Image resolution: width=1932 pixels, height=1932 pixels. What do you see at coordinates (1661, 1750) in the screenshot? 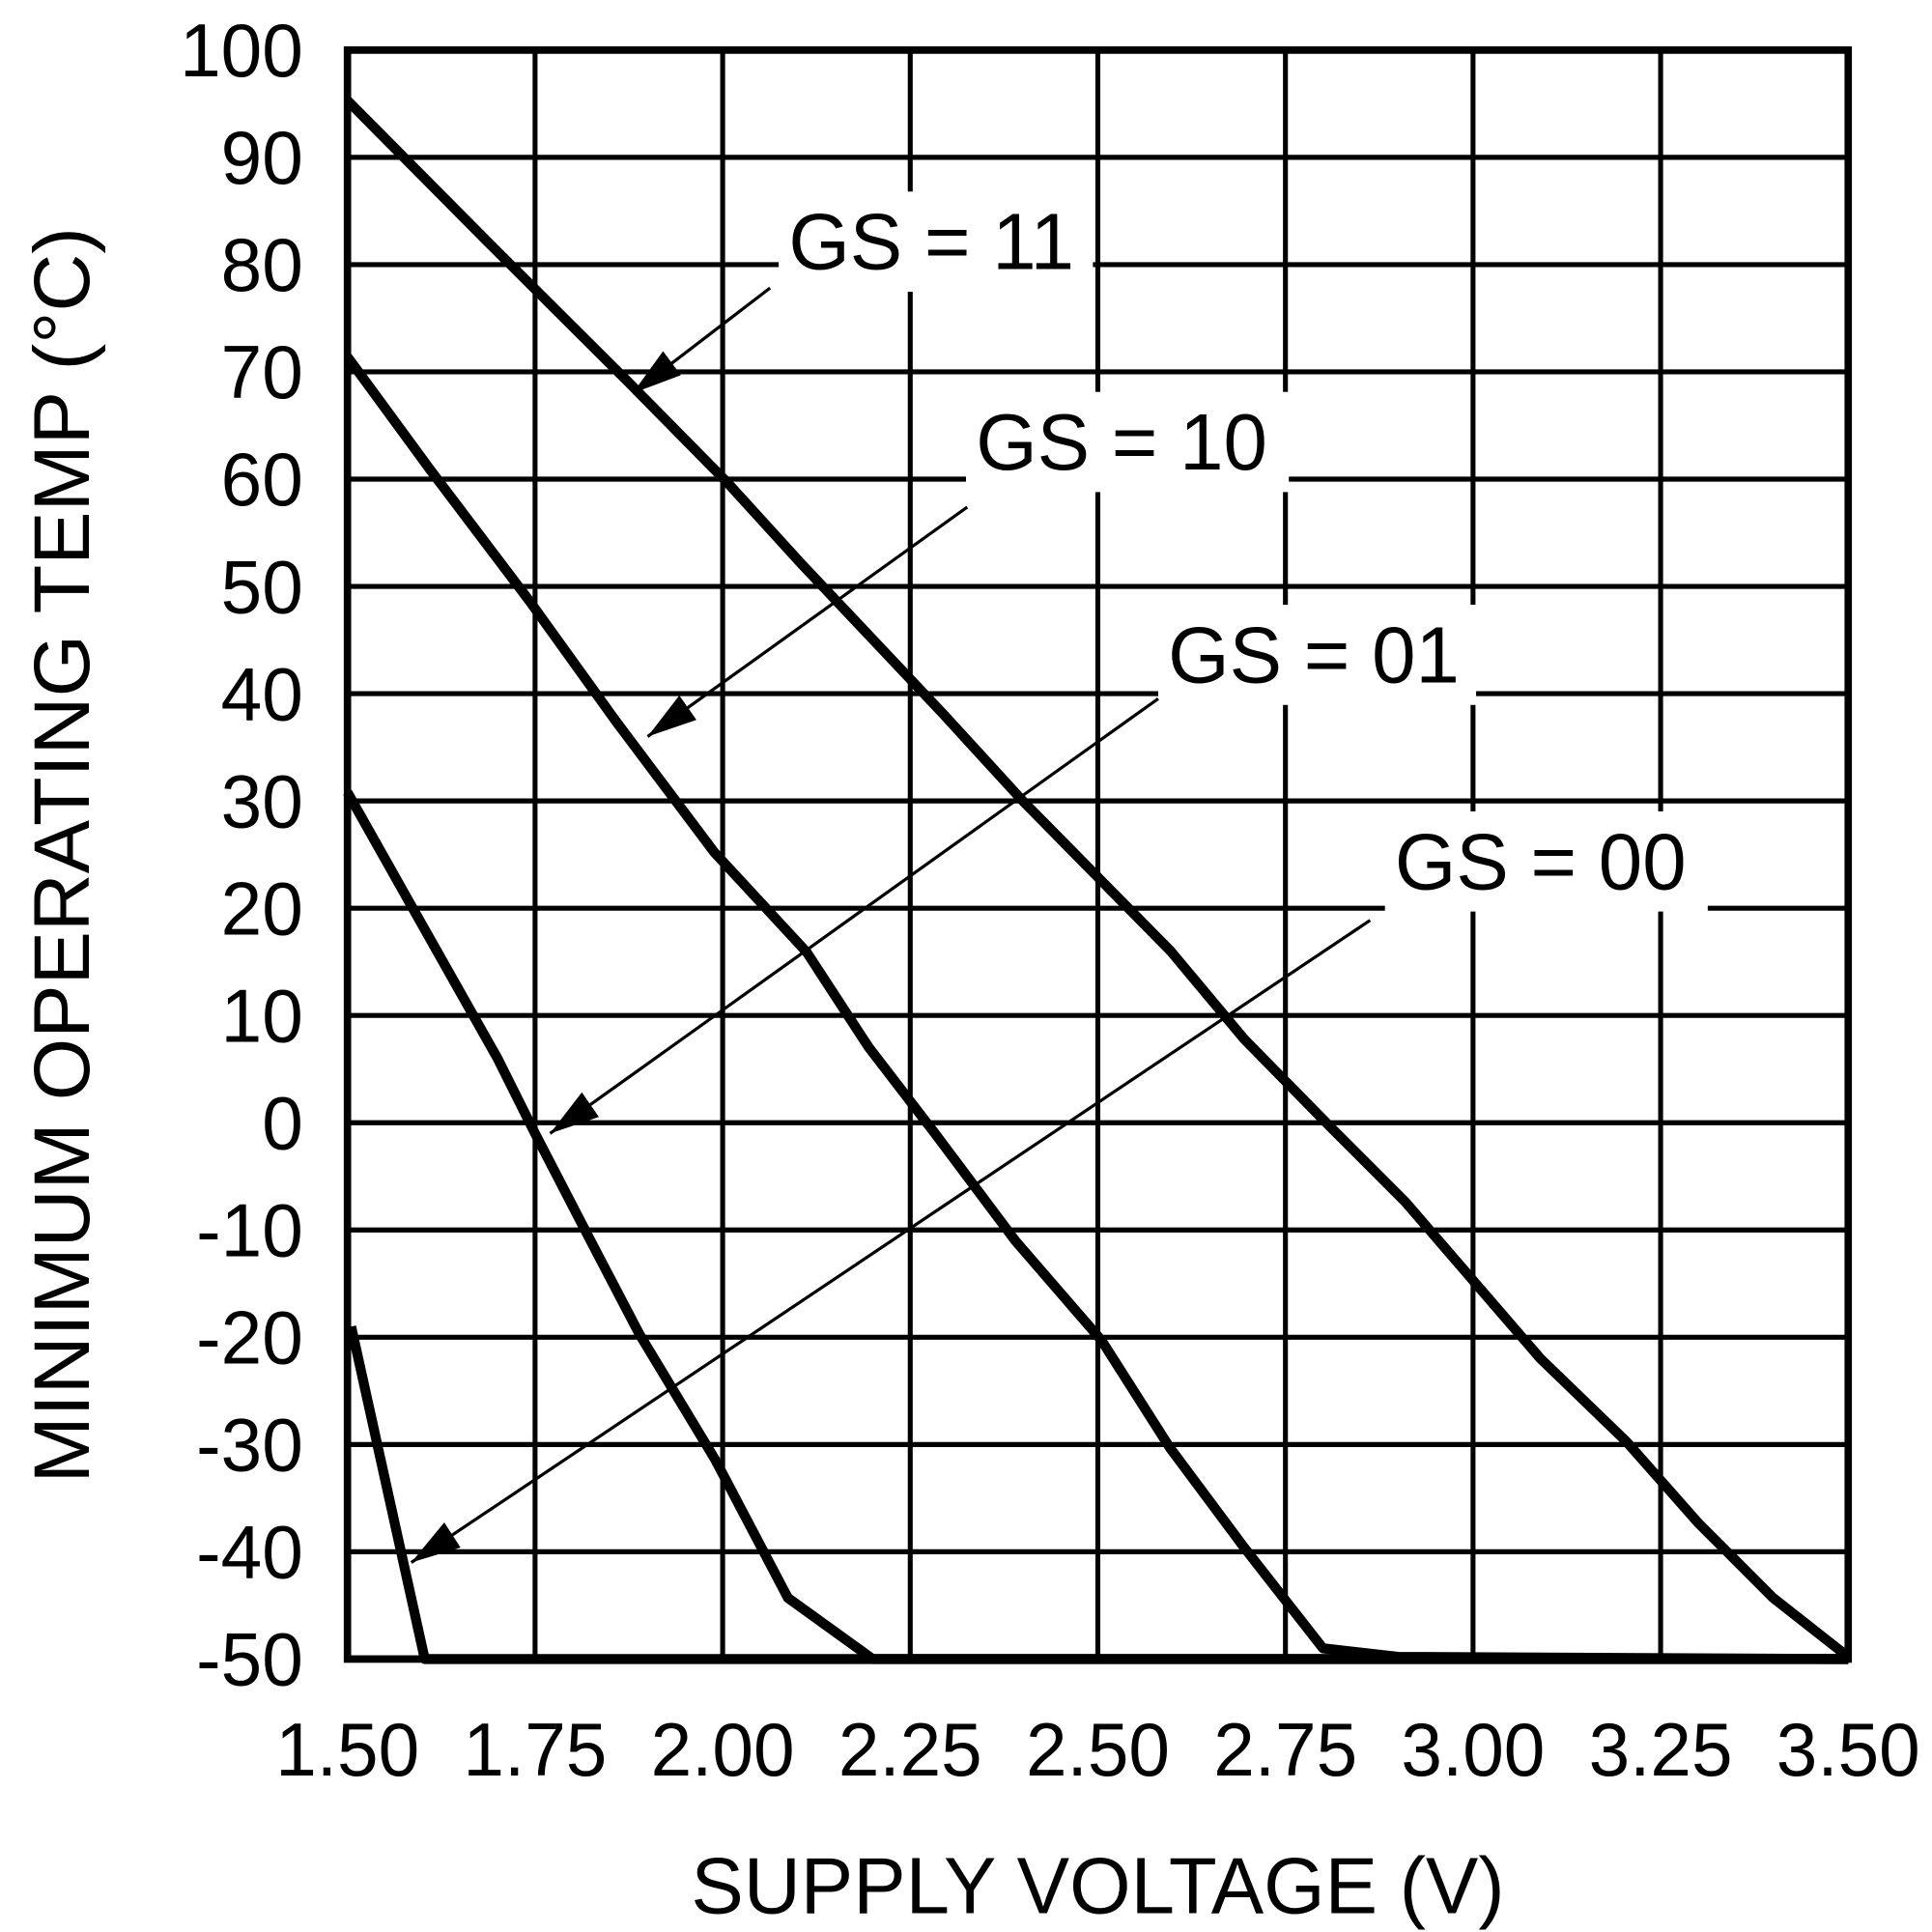
I see `x-tick-label: 3.25` at bounding box center [1661, 1750].